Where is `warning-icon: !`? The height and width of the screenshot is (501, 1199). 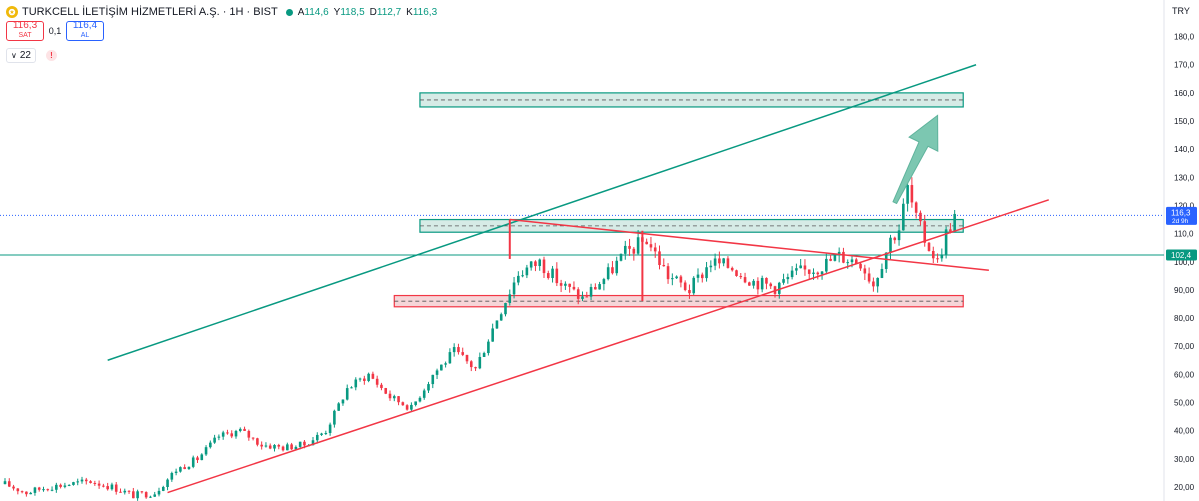 warning-icon: ! is located at coordinates (51, 55).